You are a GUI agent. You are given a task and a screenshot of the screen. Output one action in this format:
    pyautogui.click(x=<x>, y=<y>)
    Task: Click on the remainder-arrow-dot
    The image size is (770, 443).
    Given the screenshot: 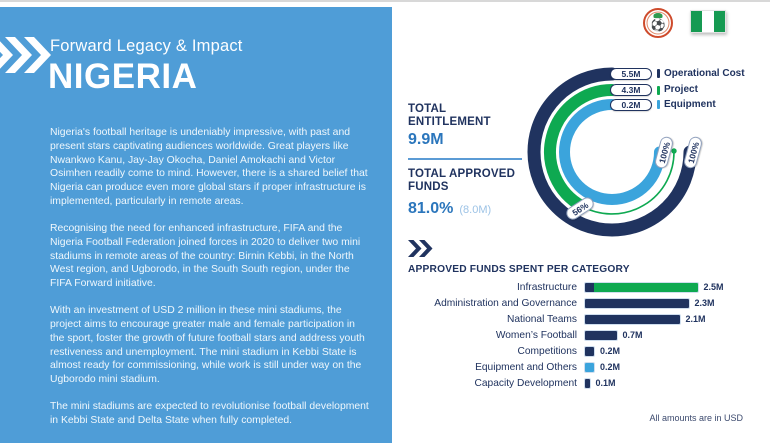 What is the action you would take?
    pyautogui.click(x=674, y=151)
    